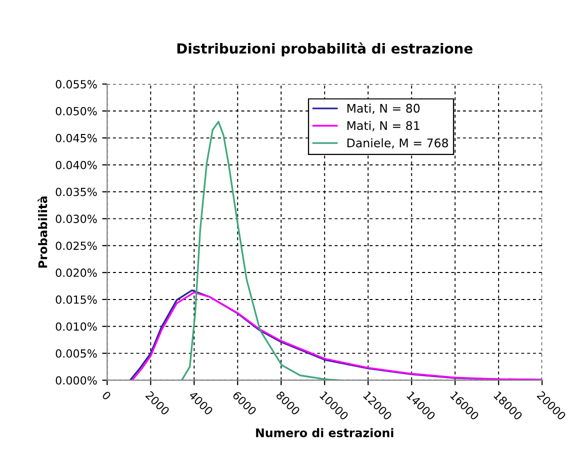  I want to click on y-tick-label: 0.055%, so click(76, 84).